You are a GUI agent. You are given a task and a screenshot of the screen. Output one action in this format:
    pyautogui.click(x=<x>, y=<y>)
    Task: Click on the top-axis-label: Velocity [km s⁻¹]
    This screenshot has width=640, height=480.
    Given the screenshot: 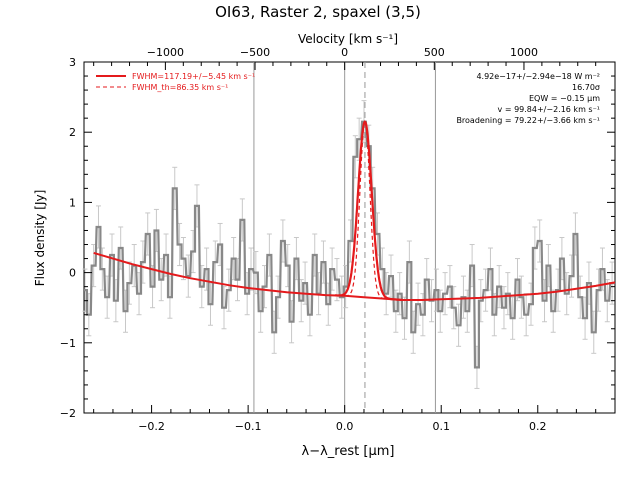 What is the action you would take?
    pyautogui.click(x=348, y=39)
    